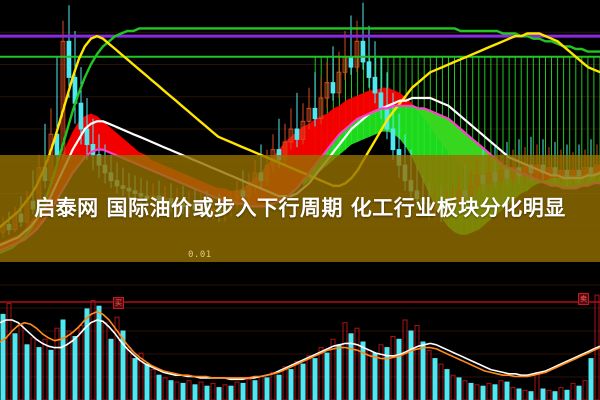 Image resolution: width=600 pixels, height=400 pixels. I want to click on buy-signal-badge: 买, so click(118, 303).